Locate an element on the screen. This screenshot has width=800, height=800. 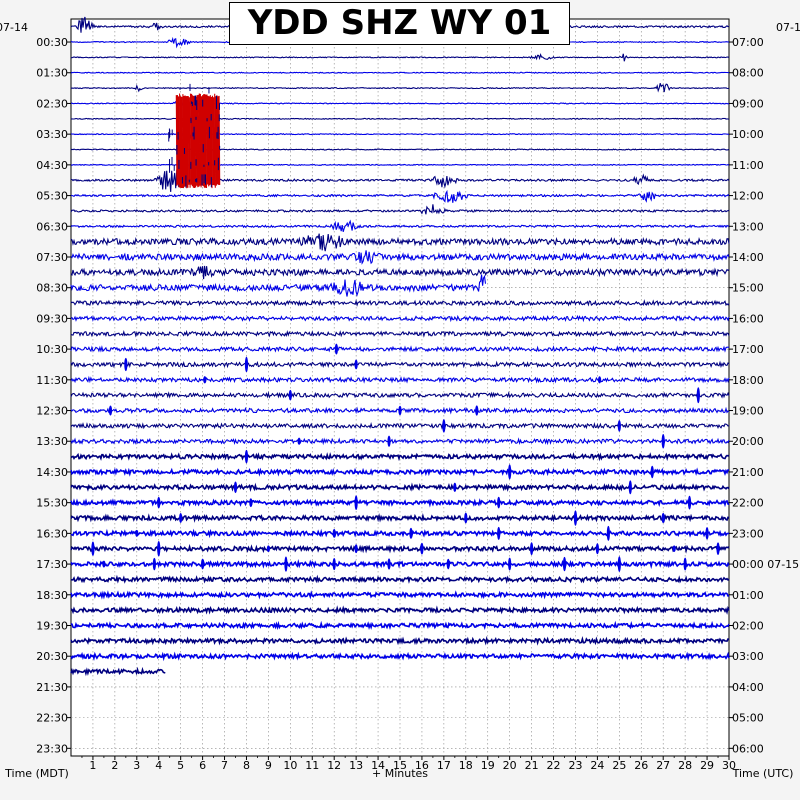
right-time-label: 23:00 is located at coordinates (748, 533).